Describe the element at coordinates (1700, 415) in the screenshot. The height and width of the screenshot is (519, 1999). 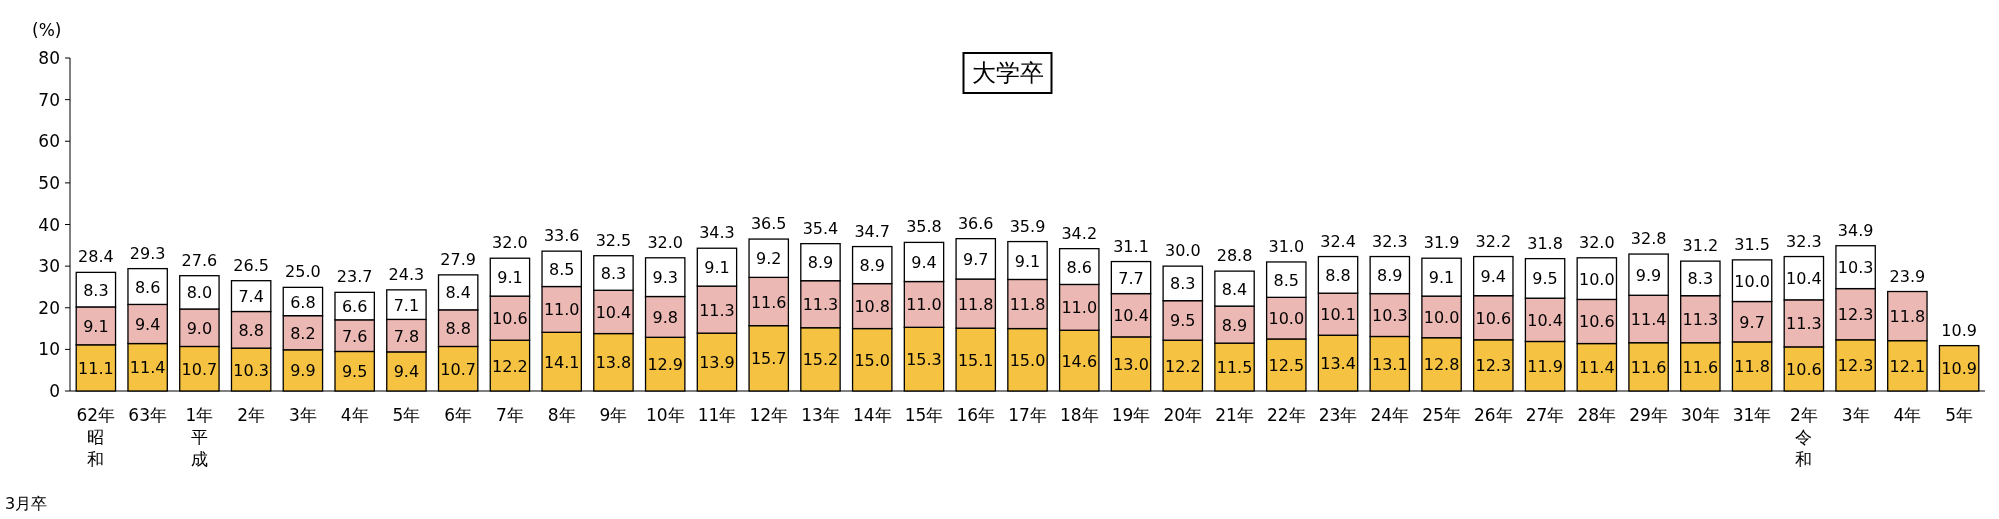
I see `x-tick-label: 30年` at that location.